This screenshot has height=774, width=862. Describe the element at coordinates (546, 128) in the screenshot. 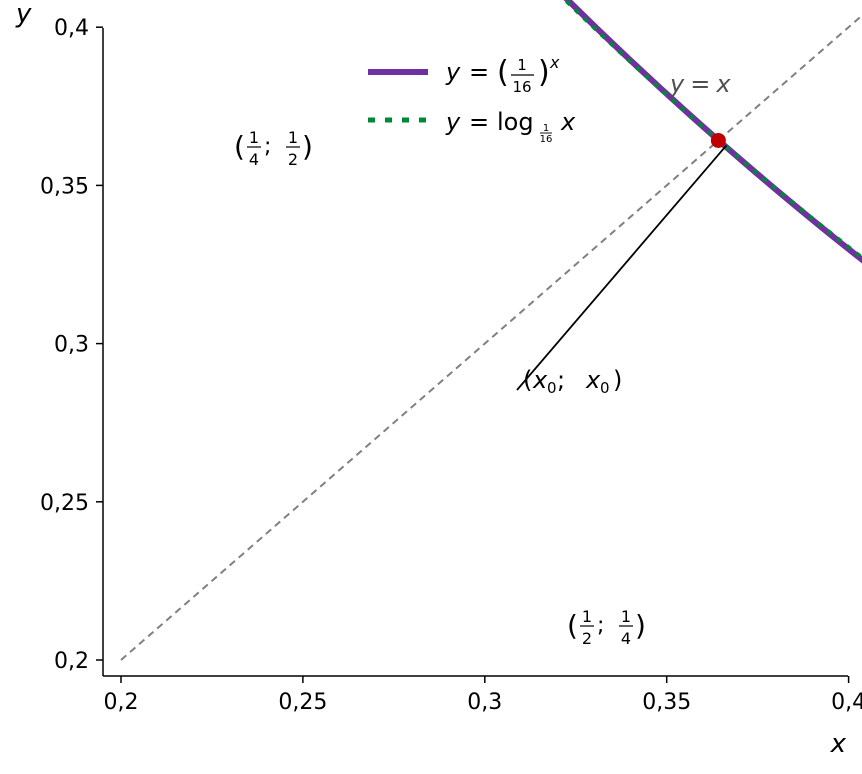

I see `legend-log-subnum: 1` at that location.